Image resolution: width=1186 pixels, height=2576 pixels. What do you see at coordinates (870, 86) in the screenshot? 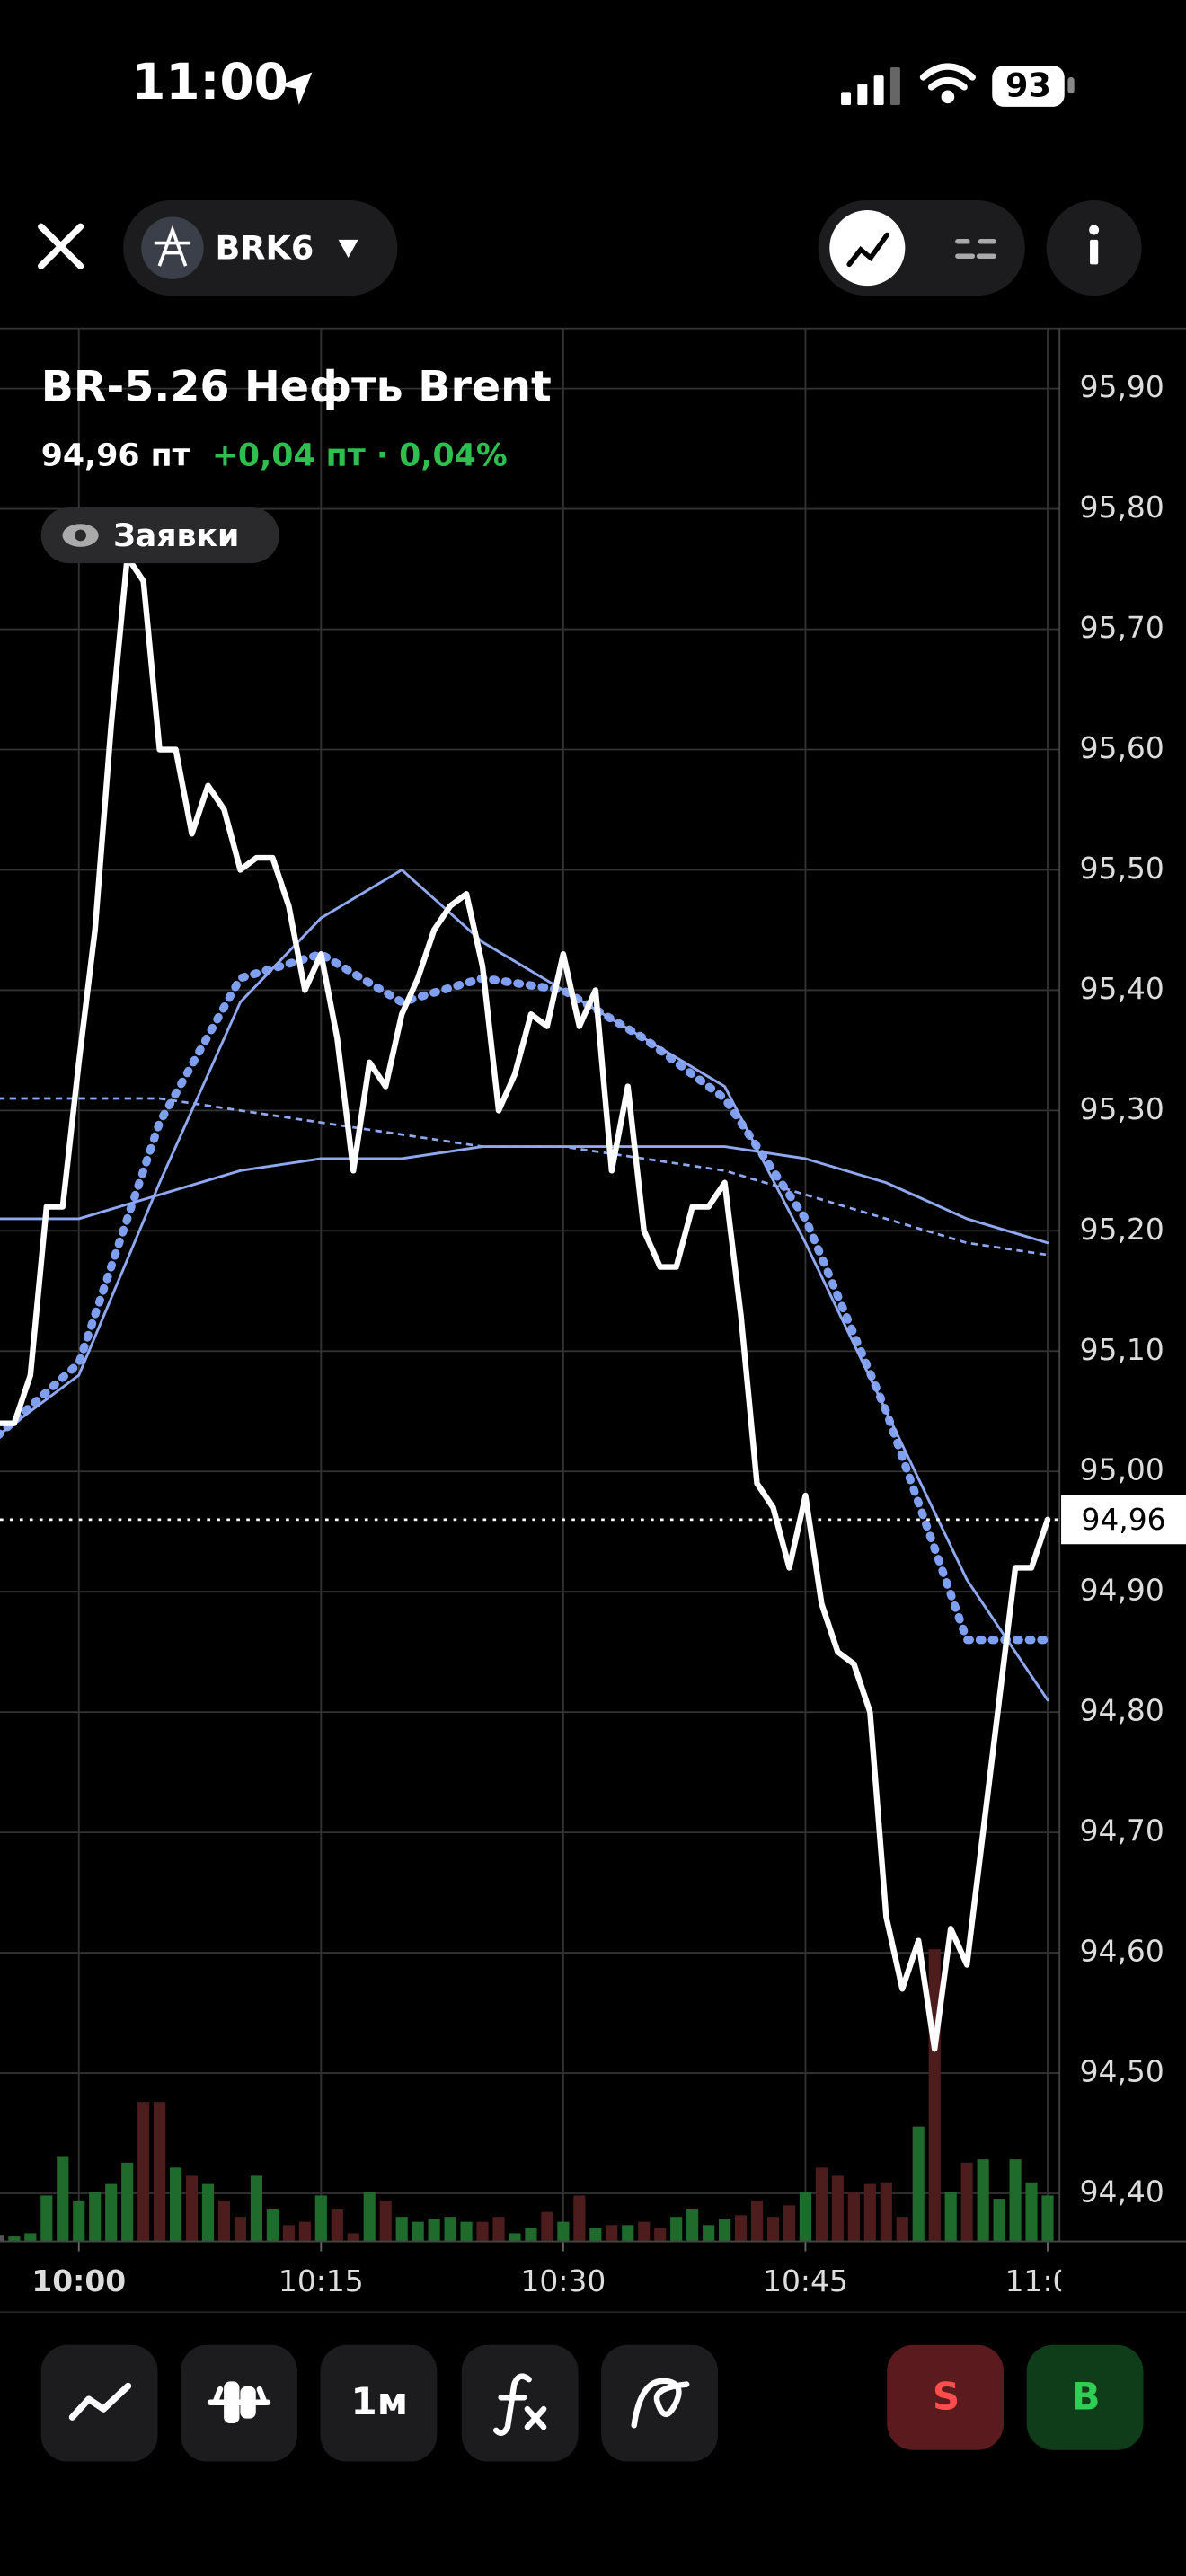
I see `signal-icon` at bounding box center [870, 86].